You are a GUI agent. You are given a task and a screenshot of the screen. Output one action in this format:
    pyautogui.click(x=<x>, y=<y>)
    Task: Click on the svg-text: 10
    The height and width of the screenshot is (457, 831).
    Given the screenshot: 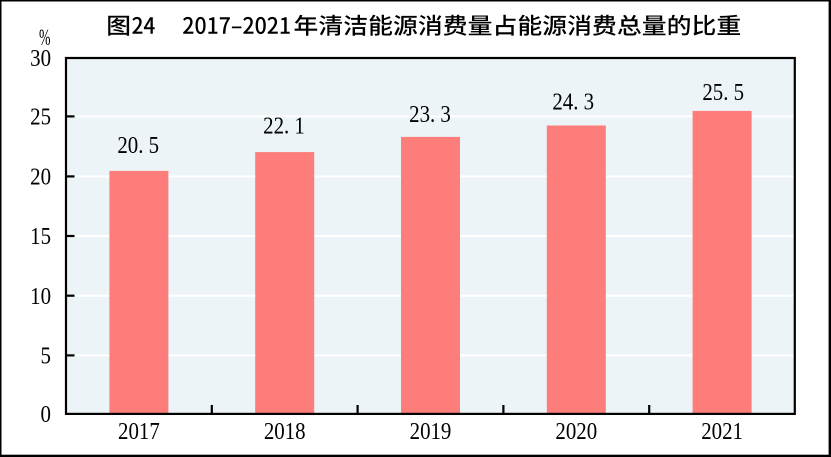 What is the action you would take?
    pyautogui.click(x=40, y=295)
    